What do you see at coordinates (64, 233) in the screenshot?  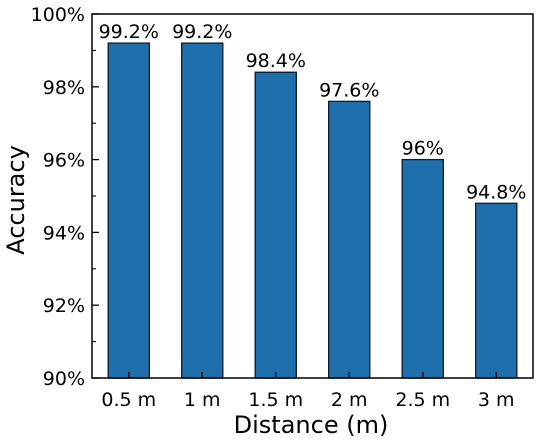 I see `y-tick-label: 94%` at bounding box center [64, 233].